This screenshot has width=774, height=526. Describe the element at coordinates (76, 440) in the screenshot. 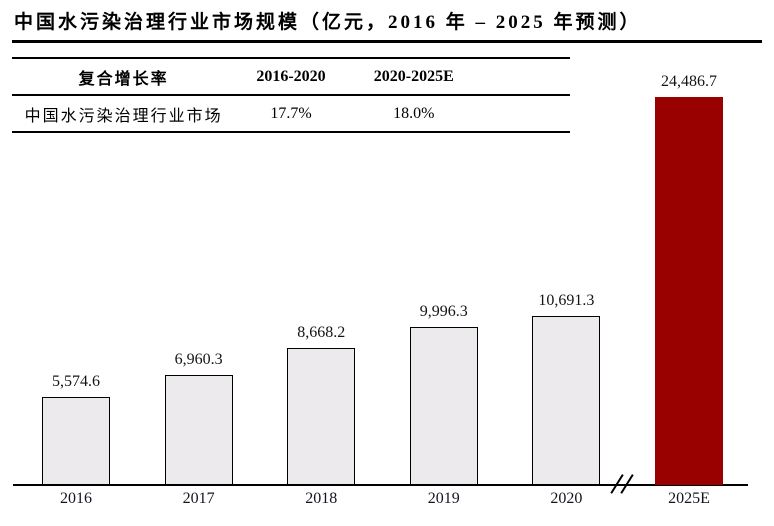

I see `bar-2016` at that location.